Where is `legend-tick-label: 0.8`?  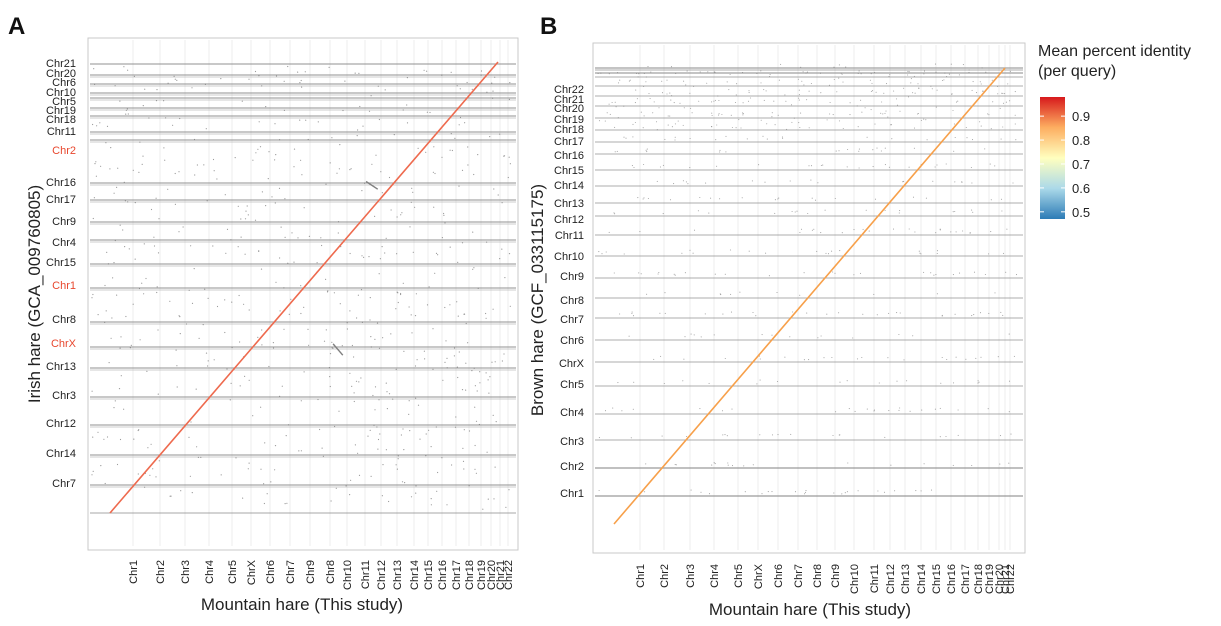 legend-tick-label: 0.8 is located at coordinates (1081, 140).